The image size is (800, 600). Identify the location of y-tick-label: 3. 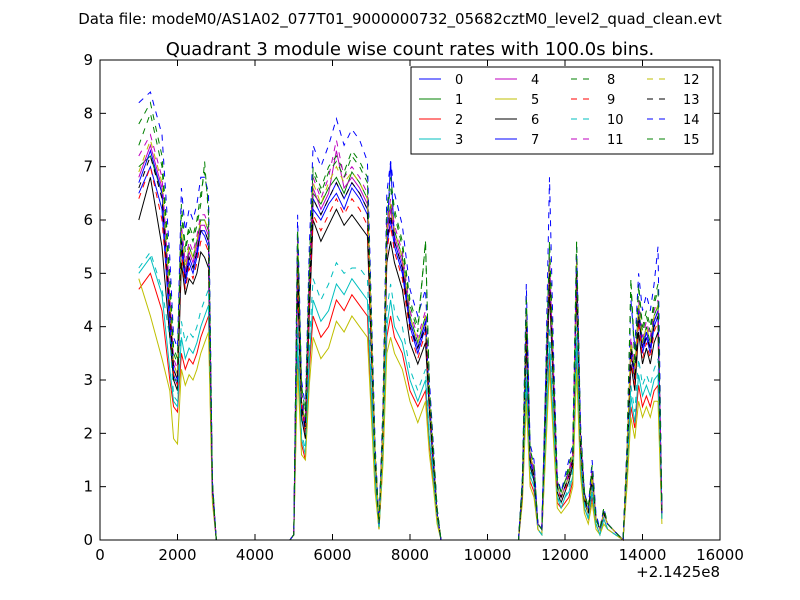
(88, 380).